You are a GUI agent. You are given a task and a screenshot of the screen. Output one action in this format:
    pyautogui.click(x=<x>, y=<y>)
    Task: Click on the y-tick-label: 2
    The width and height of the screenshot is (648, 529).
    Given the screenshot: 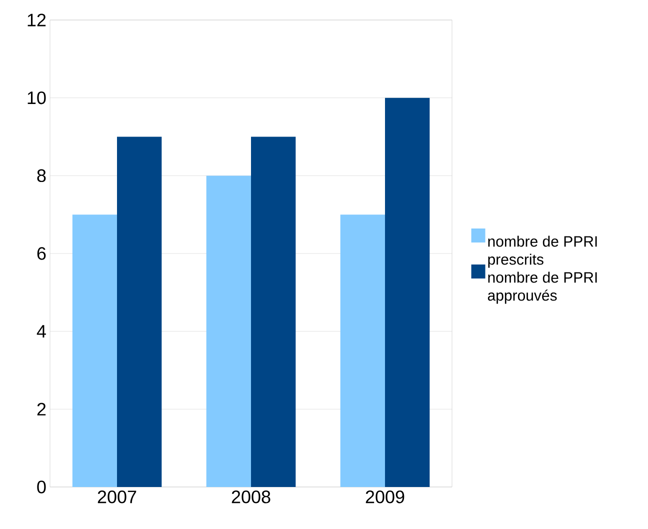 What is the action you would take?
    pyautogui.click(x=41, y=409)
    